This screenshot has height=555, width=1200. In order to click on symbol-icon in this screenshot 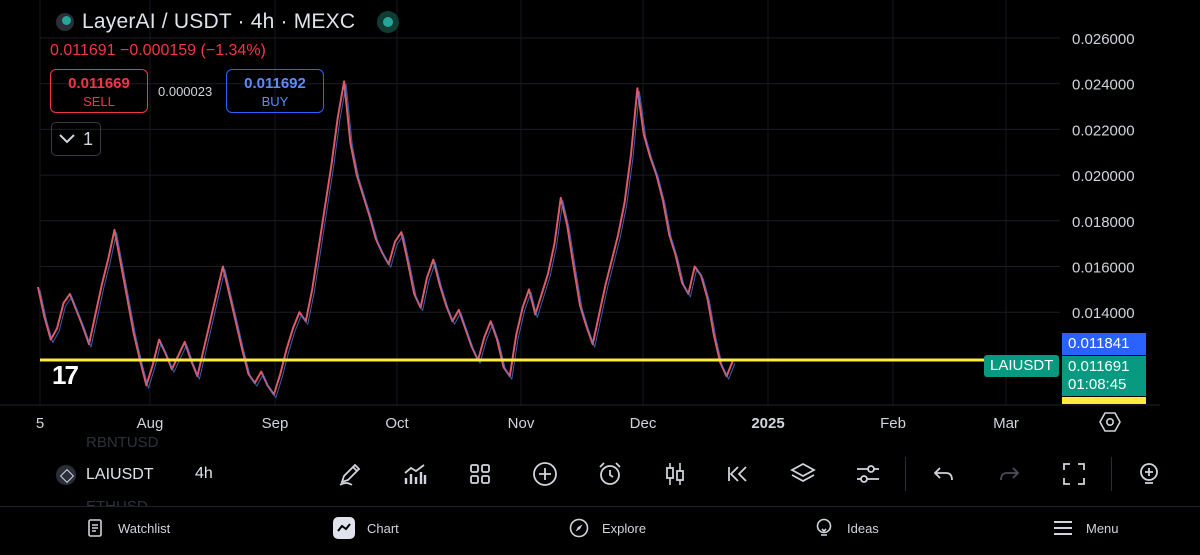, I will do `click(66, 475)`.